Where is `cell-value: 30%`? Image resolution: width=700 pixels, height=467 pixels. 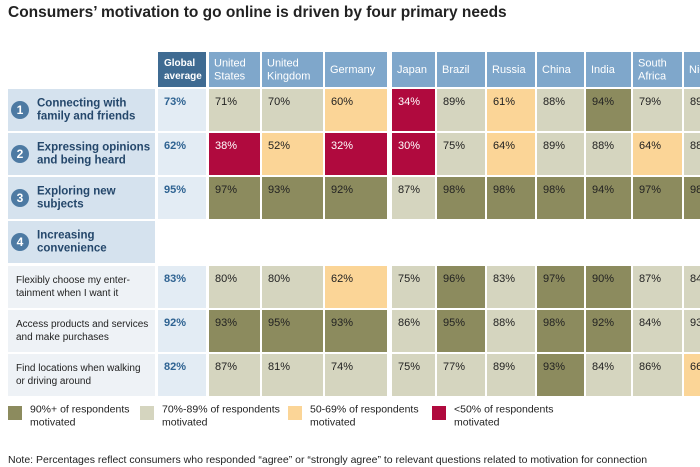 cell-value: 30% is located at coordinates (409, 146).